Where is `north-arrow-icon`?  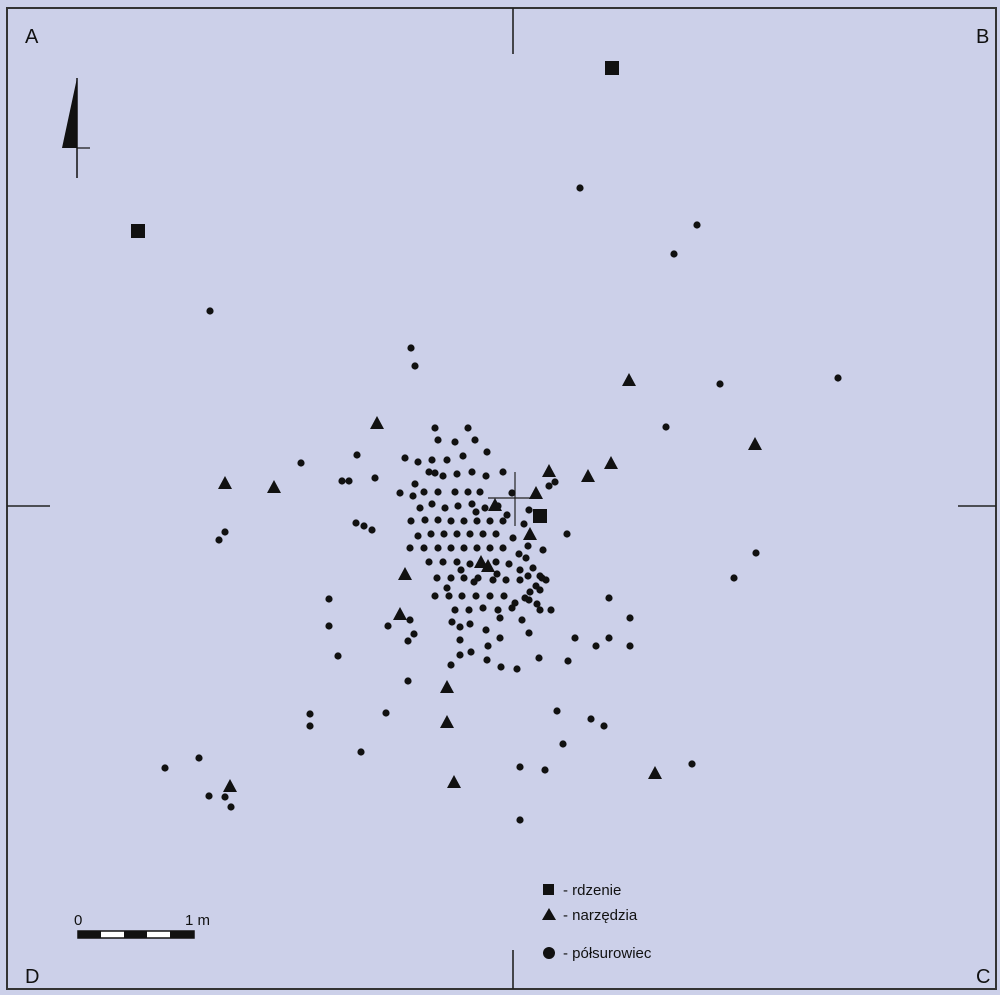
north-arrow-icon is located at coordinates (76, 128).